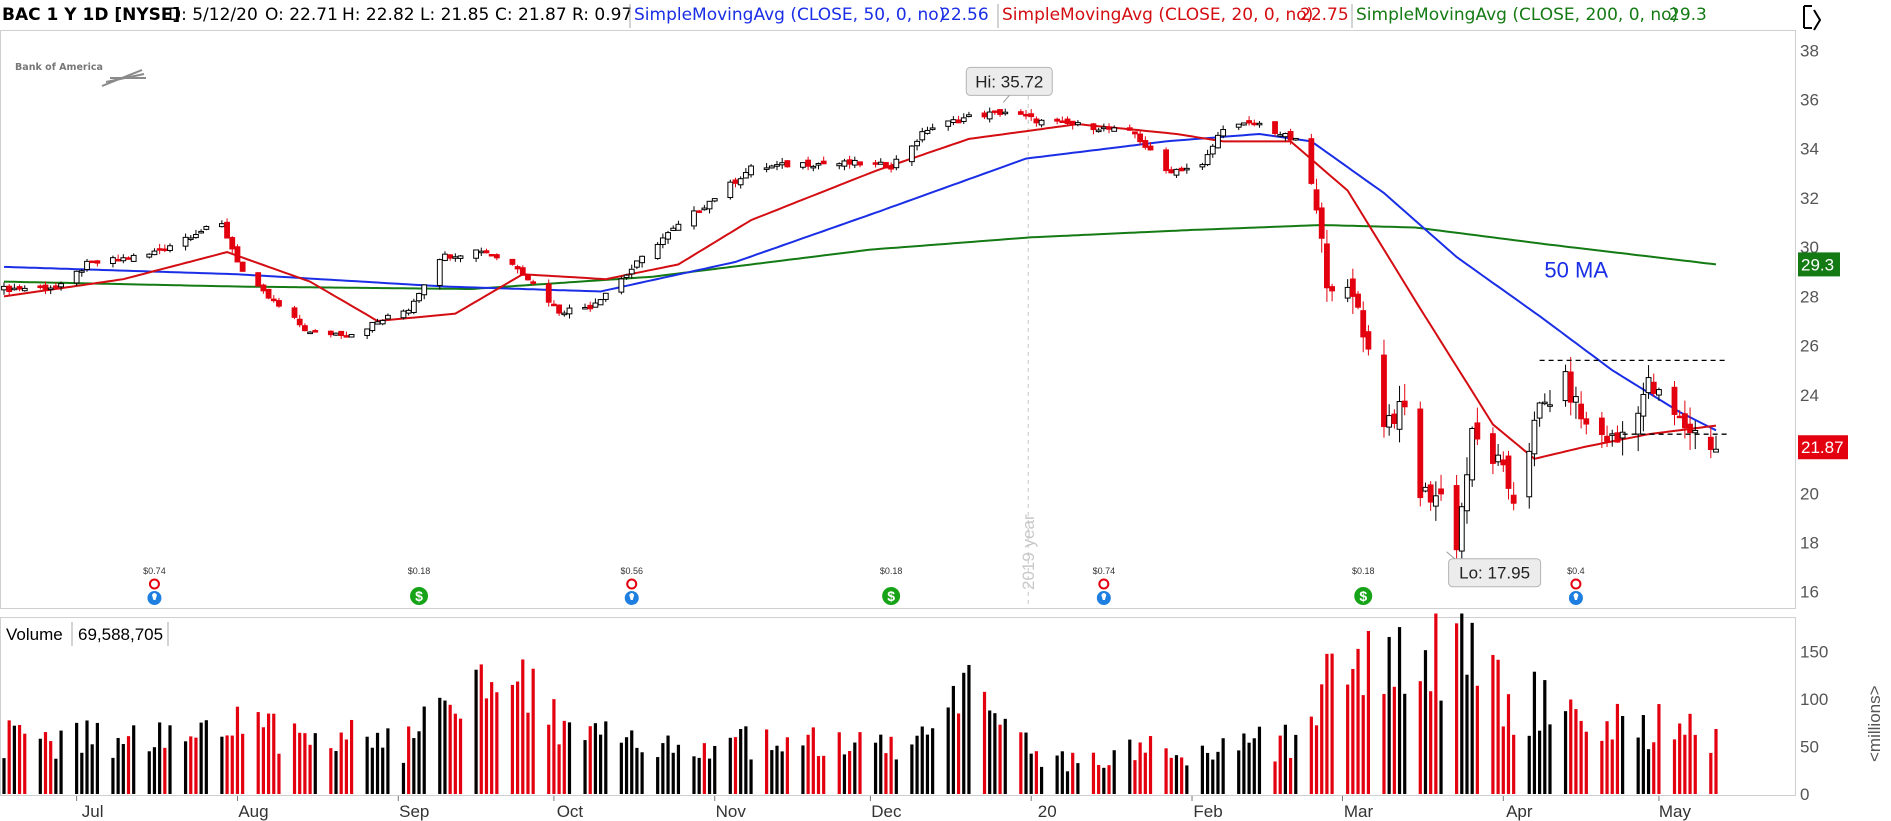 The height and width of the screenshot is (821, 1891). Describe the element at coordinates (1047, 811) in the screenshot. I see `time-tick-label: 20` at that location.